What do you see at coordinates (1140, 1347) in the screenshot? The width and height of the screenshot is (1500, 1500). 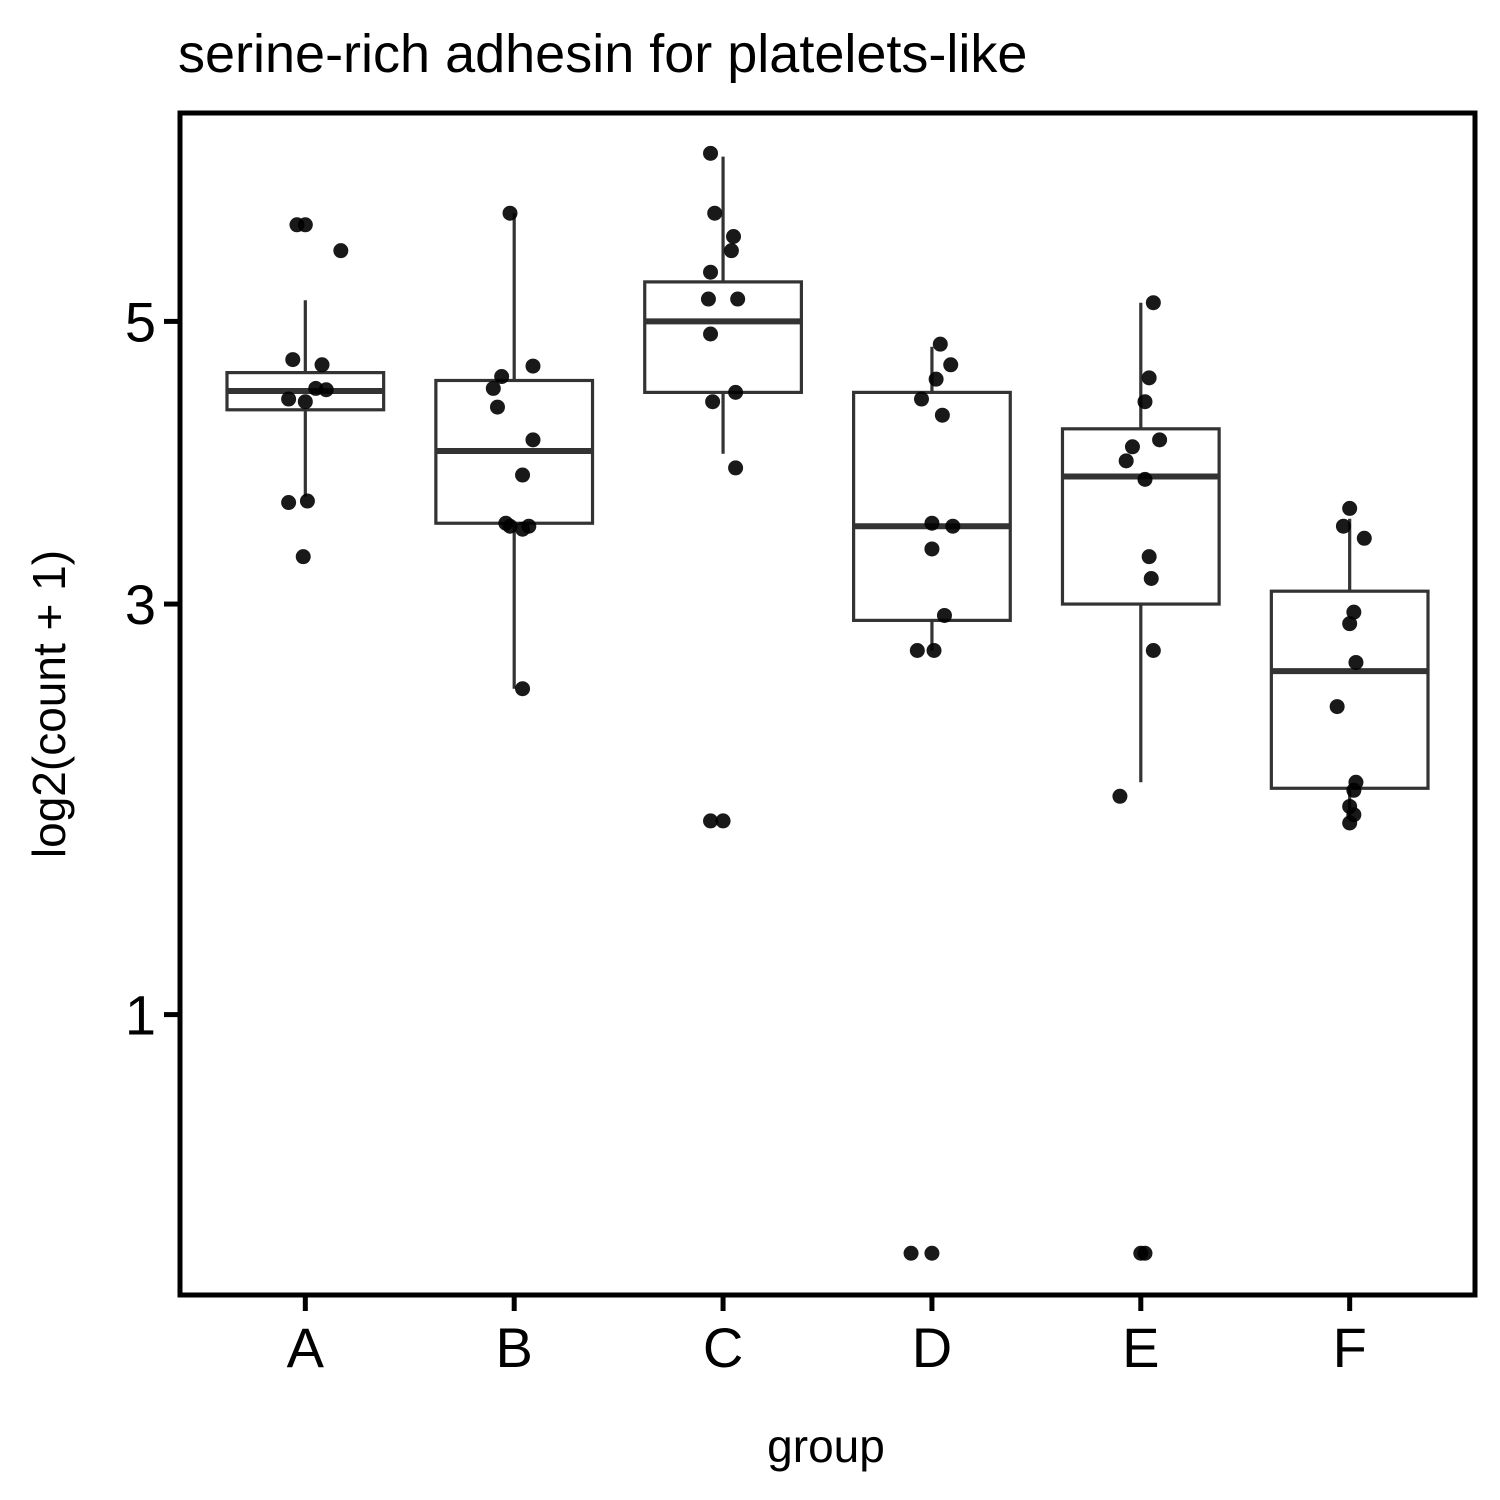 I see `x-tick-label: E` at bounding box center [1140, 1347].